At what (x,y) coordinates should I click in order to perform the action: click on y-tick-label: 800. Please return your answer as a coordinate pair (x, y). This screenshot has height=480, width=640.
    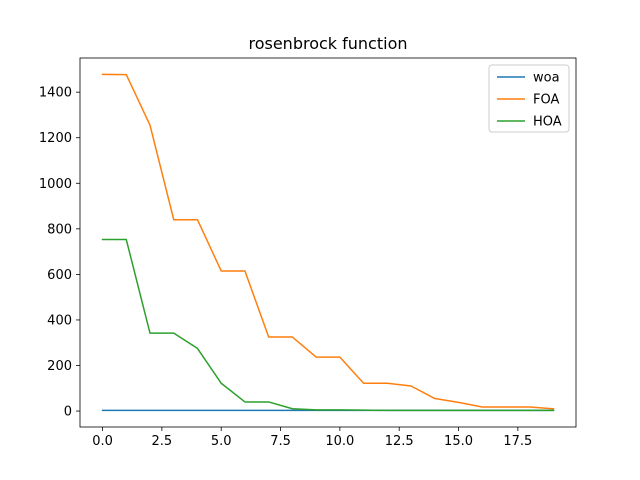
    Looking at the image, I should click on (59, 229).